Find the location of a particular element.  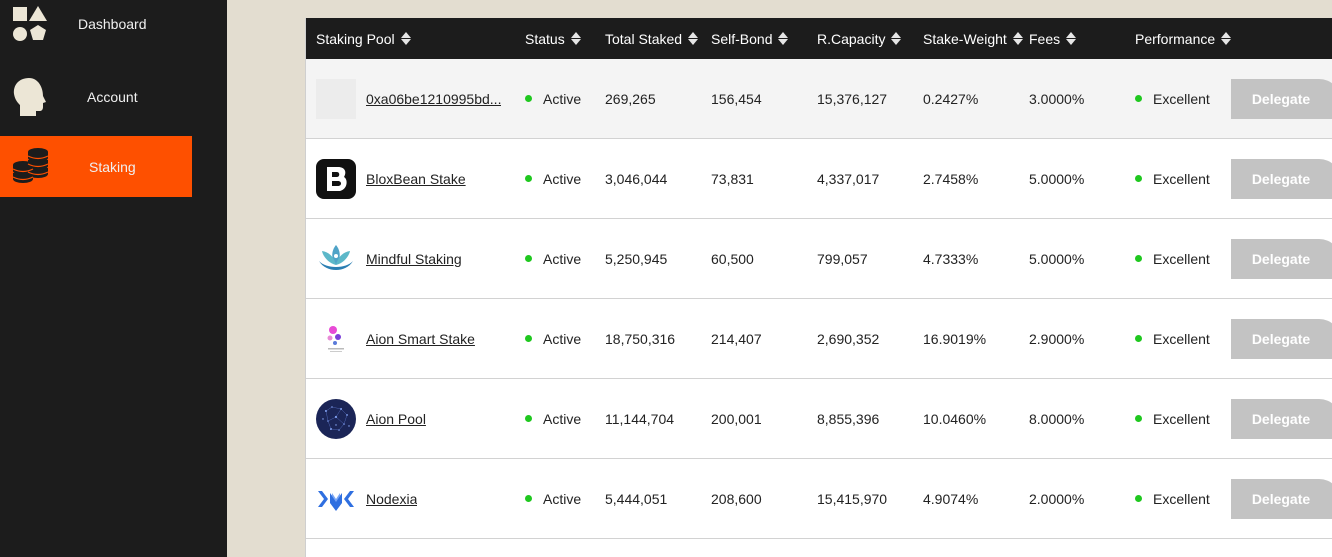

total-staked-cell: 11,144,704 is located at coordinates (640, 418).